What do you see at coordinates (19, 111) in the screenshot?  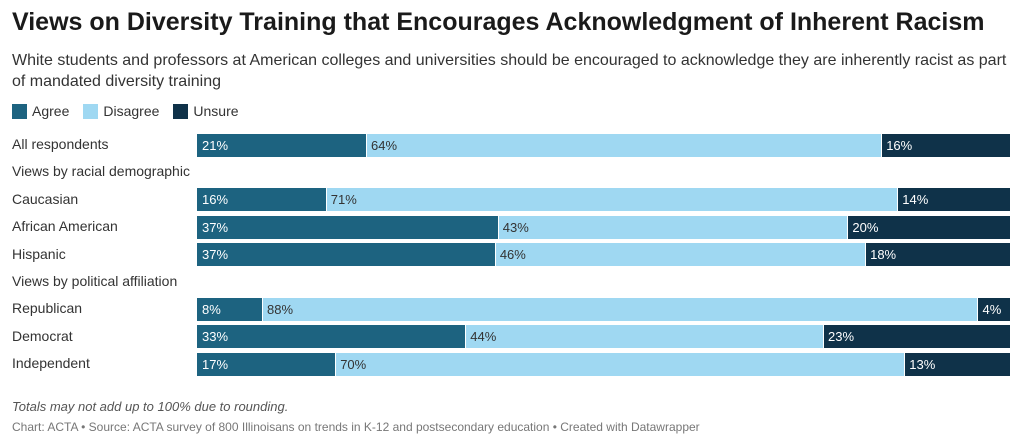 I see `legend-swatch-agree` at bounding box center [19, 111].